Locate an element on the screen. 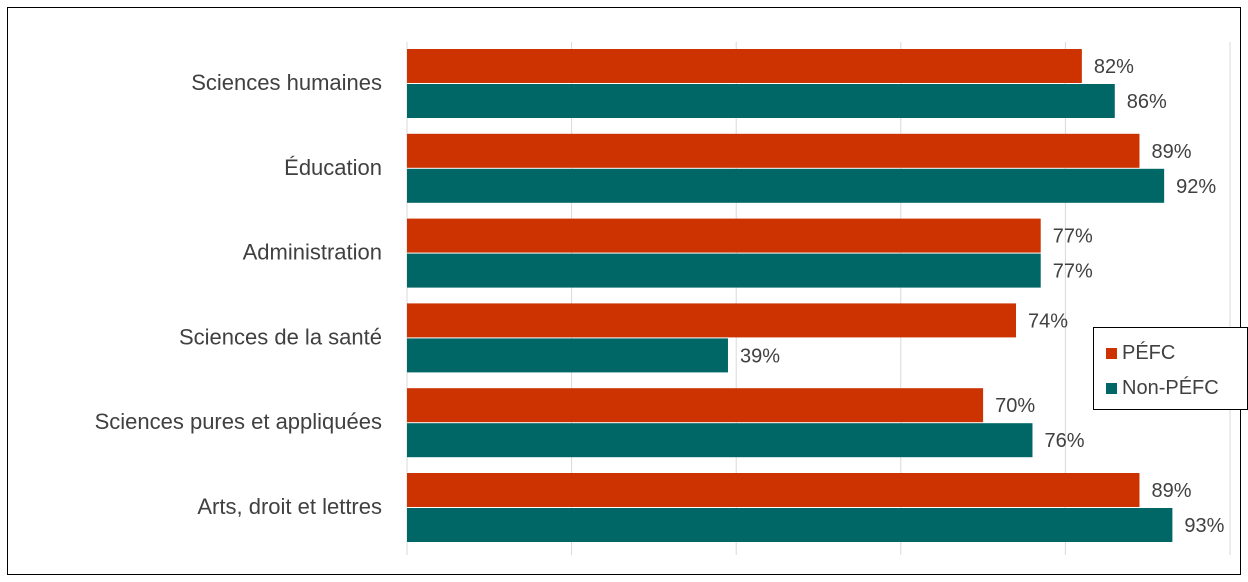 Image resolution: width=1248 pixels, height=582 pixels. category-label: Arts, droit et lettres is located at coordinates (289, 506).